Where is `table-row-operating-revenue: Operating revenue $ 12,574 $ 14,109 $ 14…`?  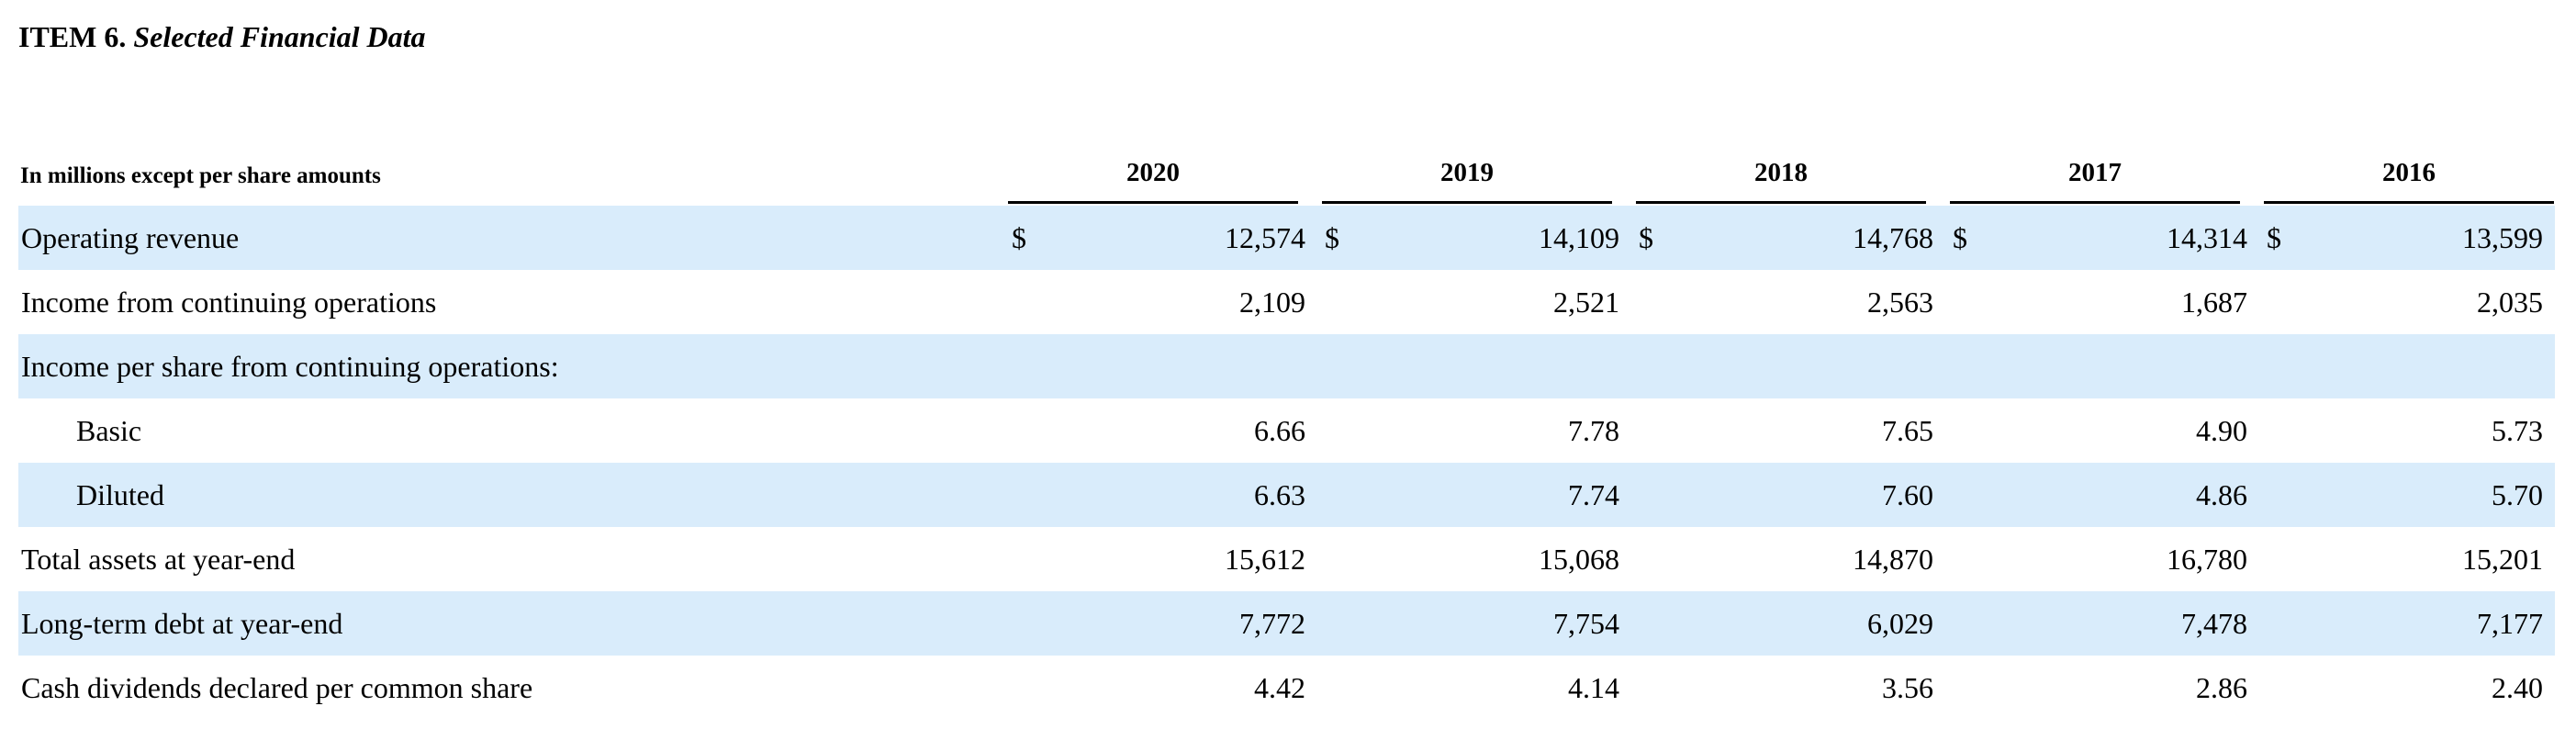 table-row-operating-revenue: Operating revenue $ 12,574 $ 14,109 $ 14… is located at coordinates (1286, 238).